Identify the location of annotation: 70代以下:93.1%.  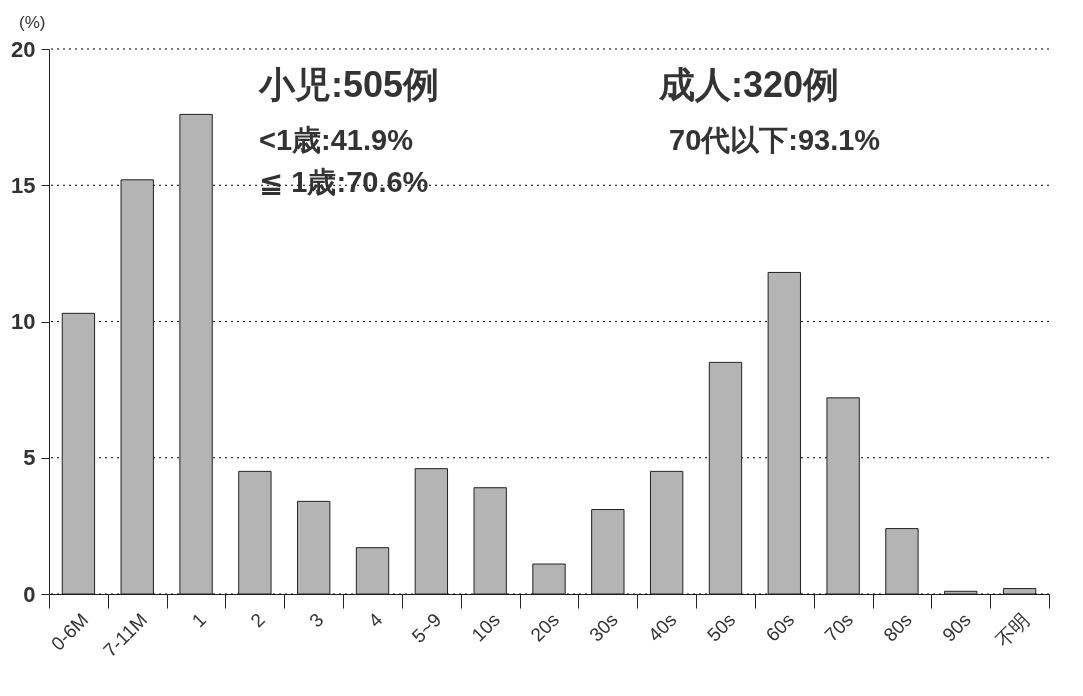
(775, 140).